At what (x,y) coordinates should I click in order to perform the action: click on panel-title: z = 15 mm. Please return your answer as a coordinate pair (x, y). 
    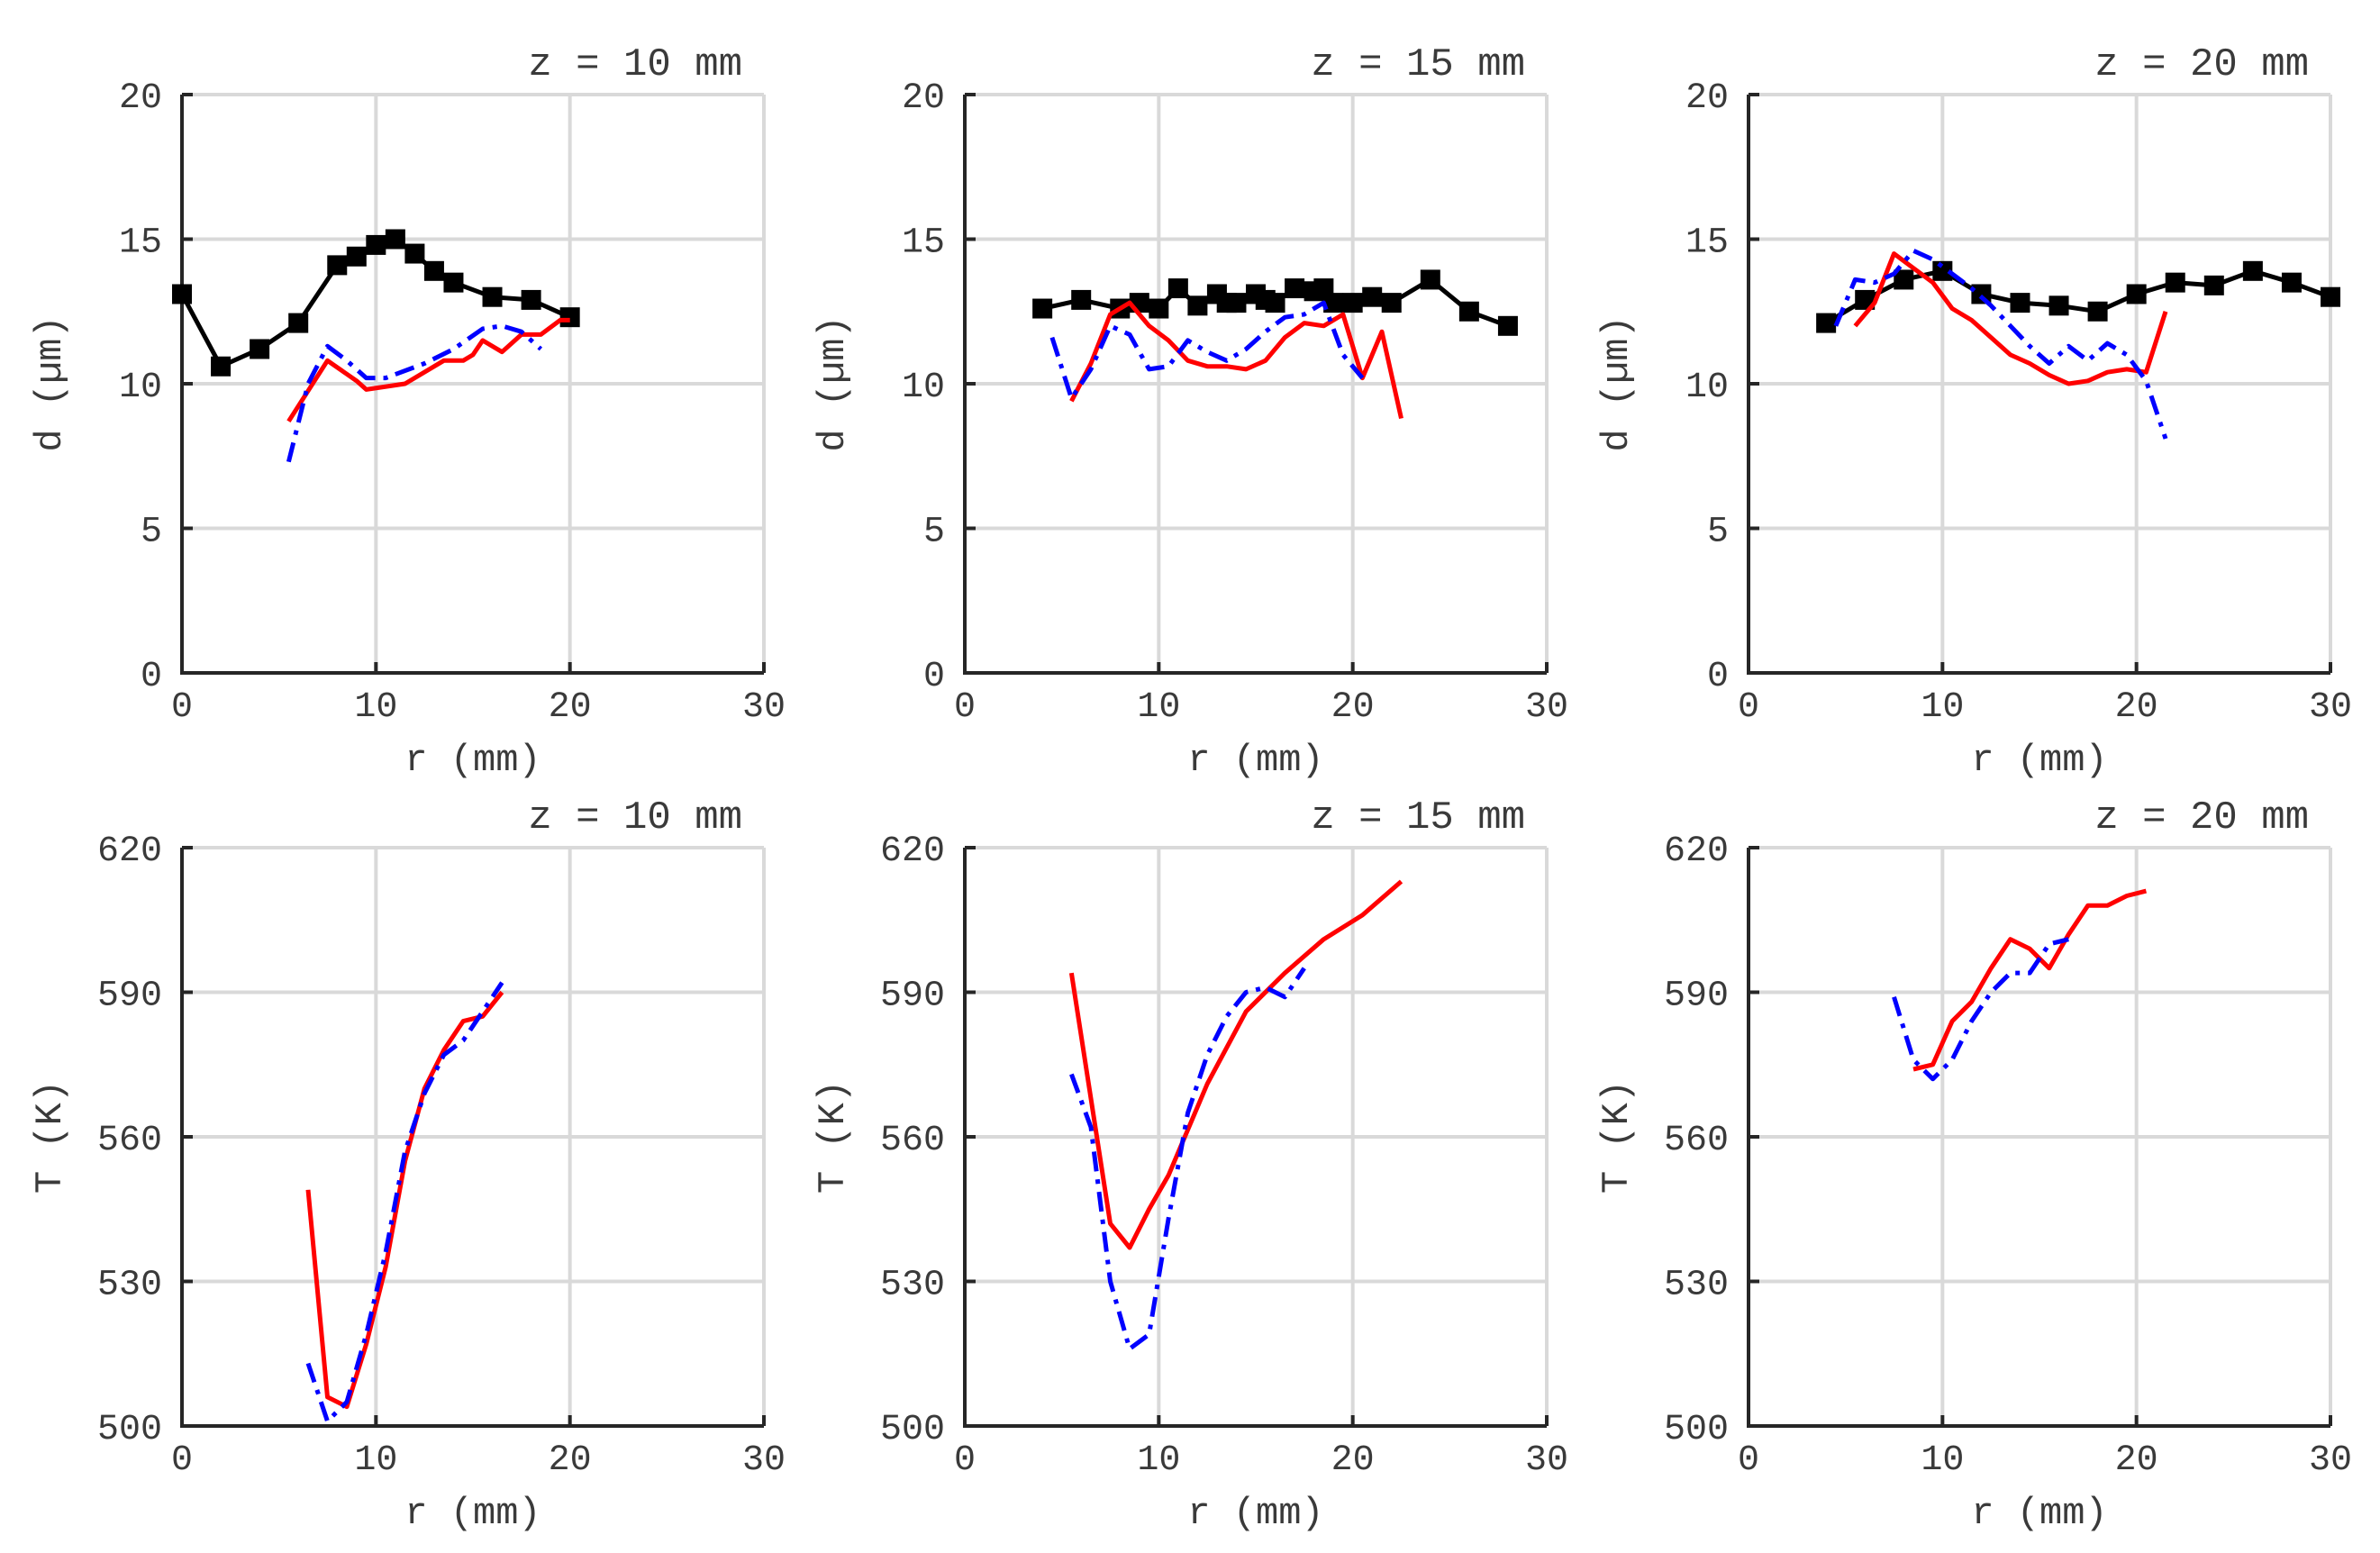
    Looking at the image, I should click on (1418, 817).